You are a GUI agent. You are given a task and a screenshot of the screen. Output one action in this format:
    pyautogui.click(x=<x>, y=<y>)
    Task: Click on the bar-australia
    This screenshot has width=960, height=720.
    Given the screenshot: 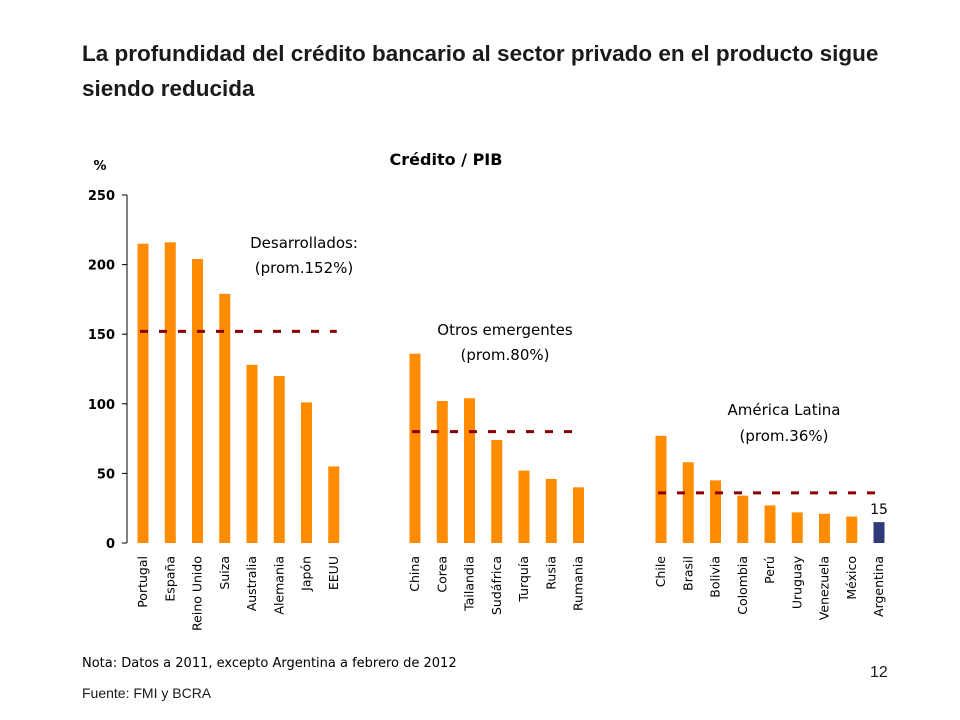 What is the action you would take?
    pyautogui.click(x=252, y=453)
    